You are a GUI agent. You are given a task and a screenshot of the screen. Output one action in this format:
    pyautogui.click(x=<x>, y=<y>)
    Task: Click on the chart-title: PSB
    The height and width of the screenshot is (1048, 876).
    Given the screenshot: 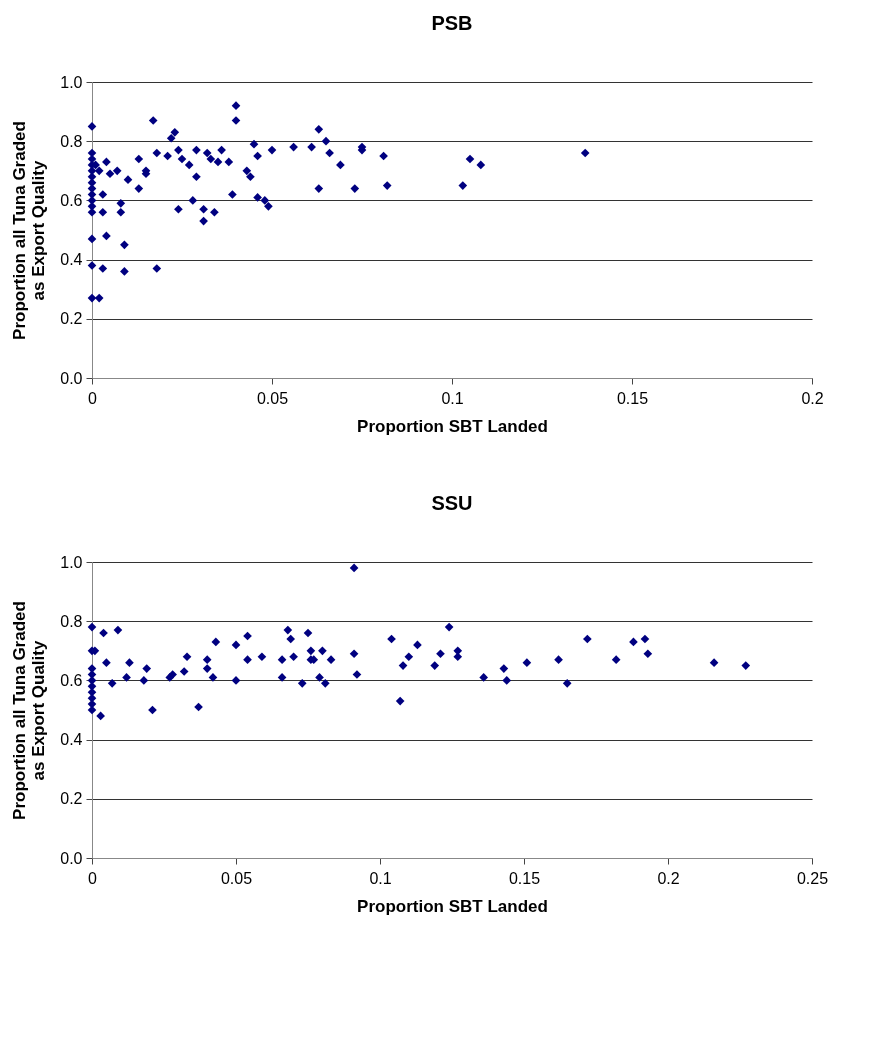 What is the action you would take?
    pyautogui.click(x=452, y=23)
    